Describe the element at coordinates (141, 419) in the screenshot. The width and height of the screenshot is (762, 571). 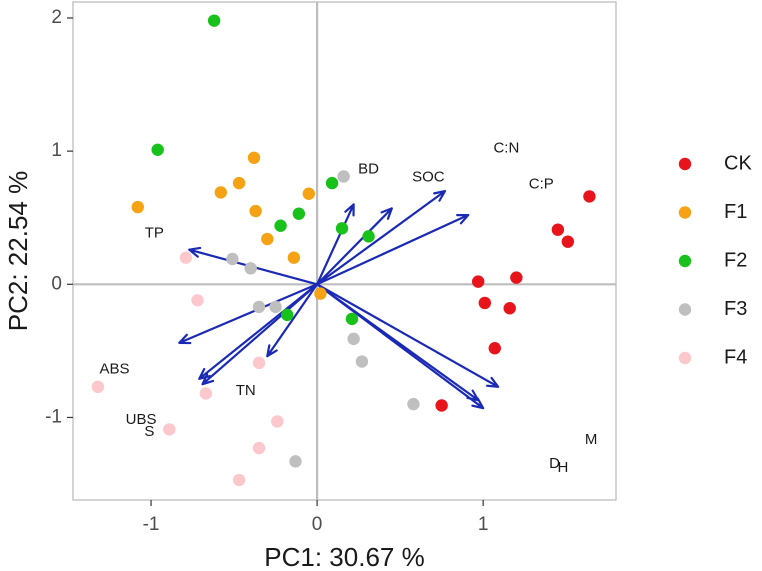
I see `loading-label-ubs: UBS` at that location.